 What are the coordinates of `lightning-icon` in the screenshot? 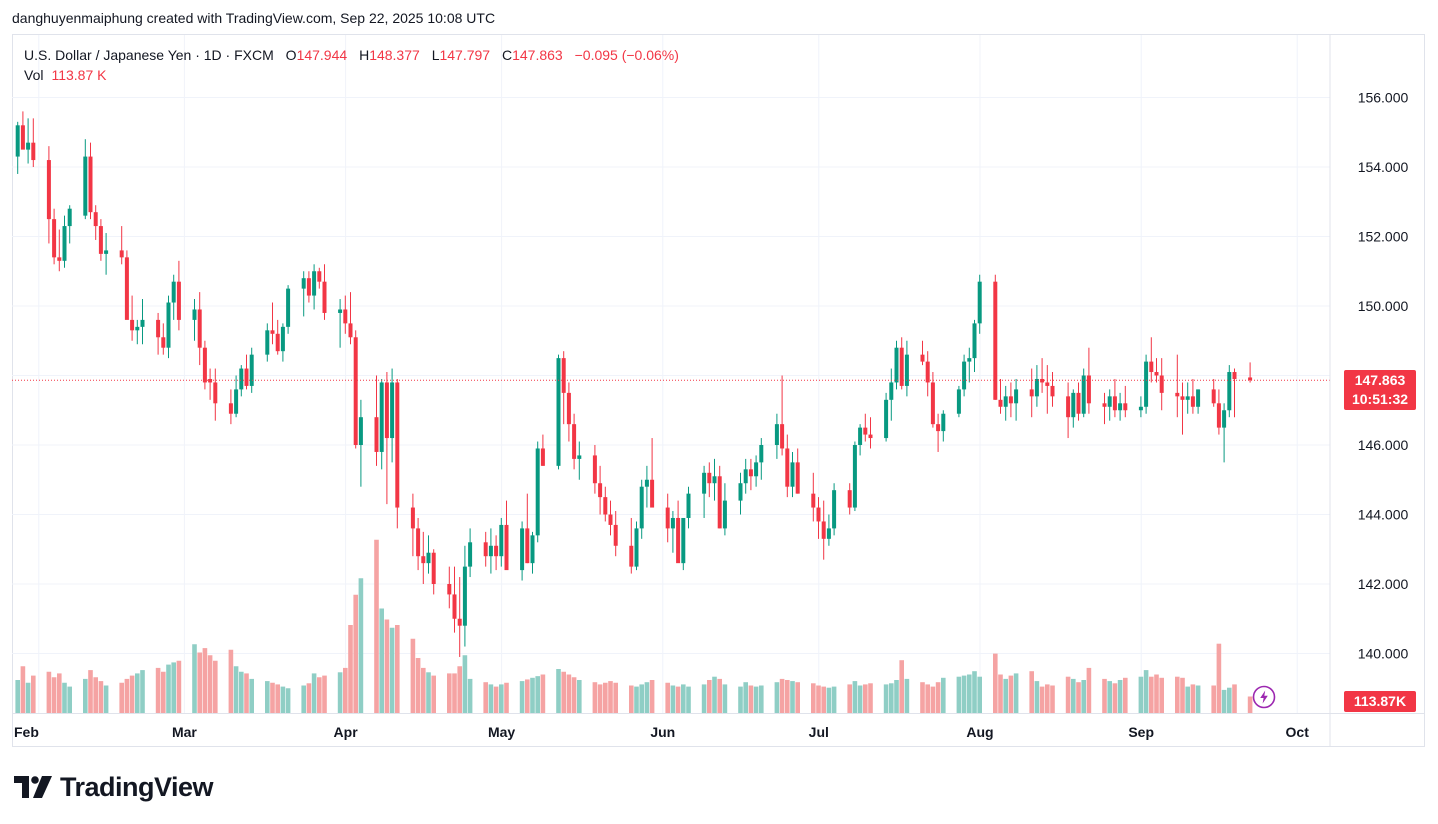 It's located at (1264, 697).